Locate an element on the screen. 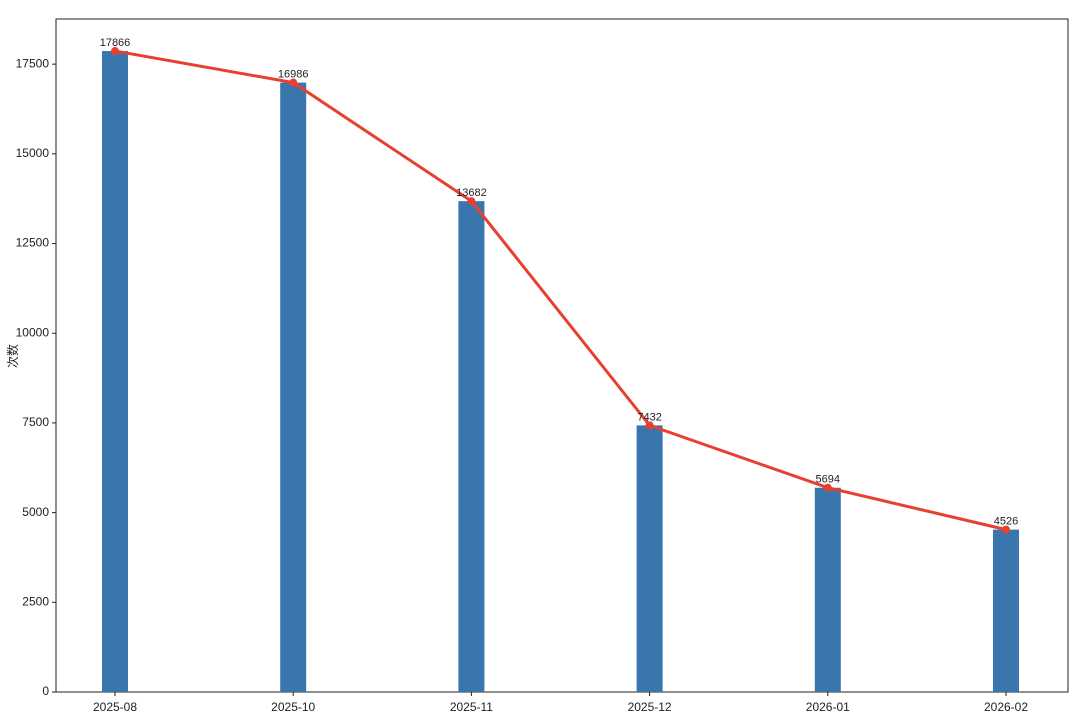 The image size is (1080, 726). data-label: 4526 is located at coordinates (1006, 522).